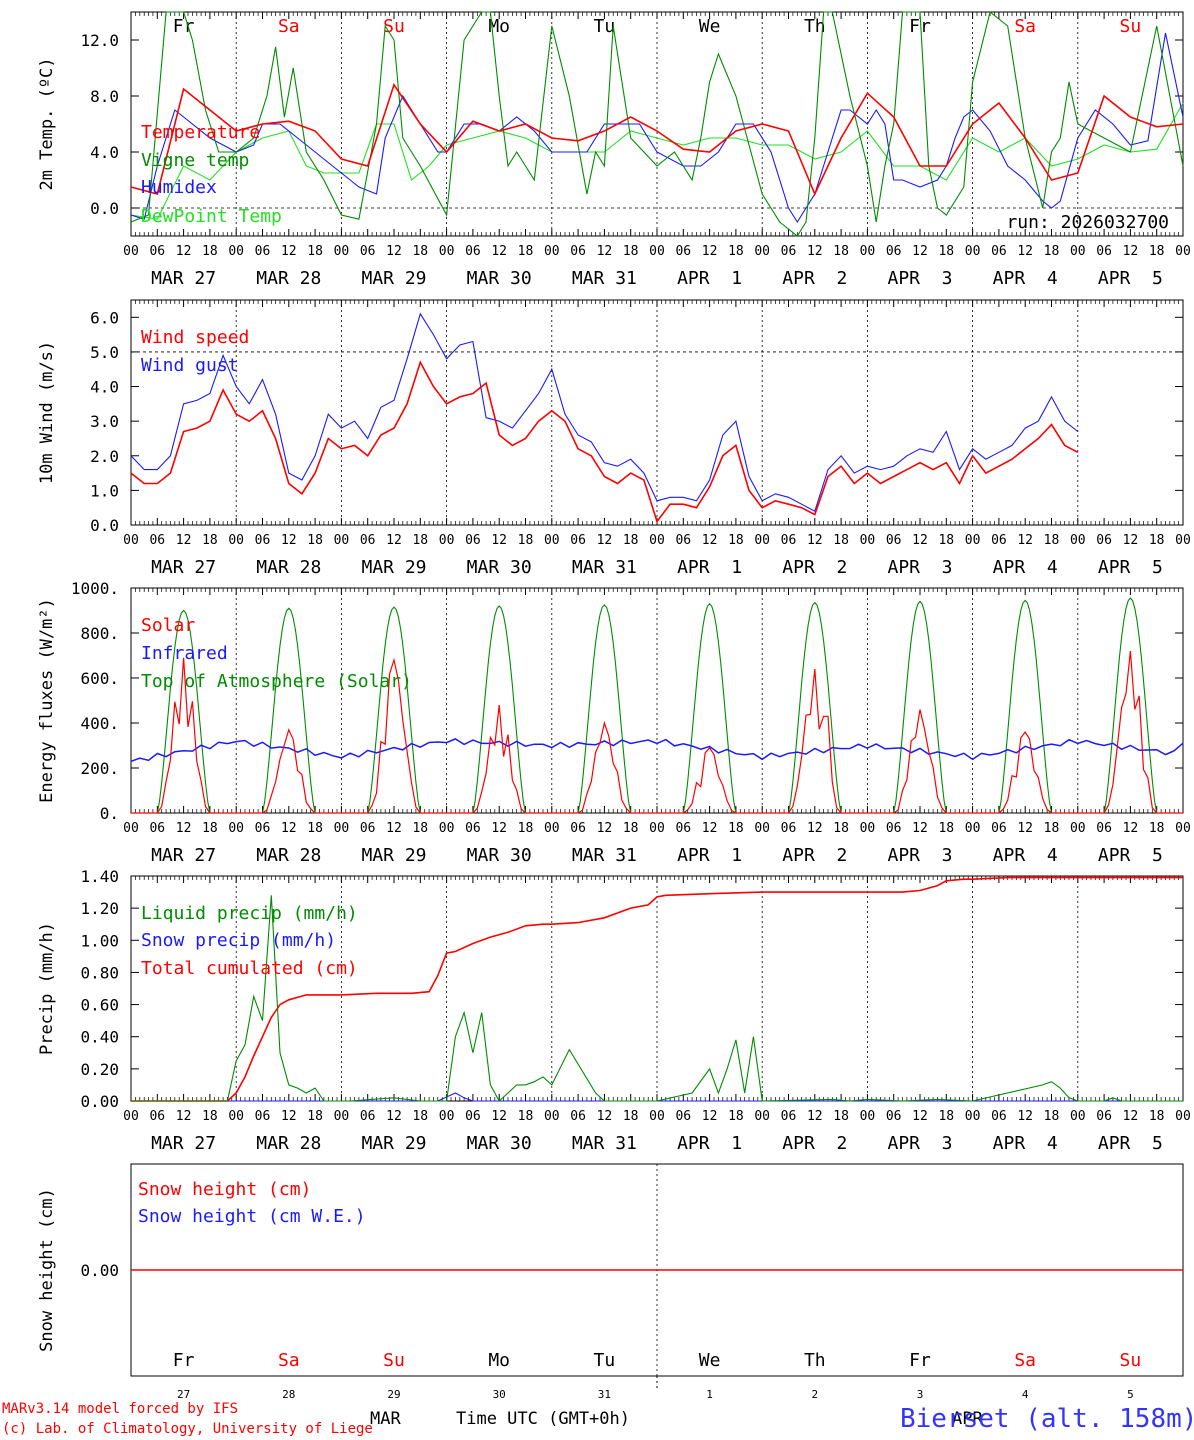 The width and height of the screenshot is (1194, 1440). What do you see at coordinates (211, 216) in the screenshot?
I see `legend-entry: DewPoint Temp` at bounding box center [211, 216].